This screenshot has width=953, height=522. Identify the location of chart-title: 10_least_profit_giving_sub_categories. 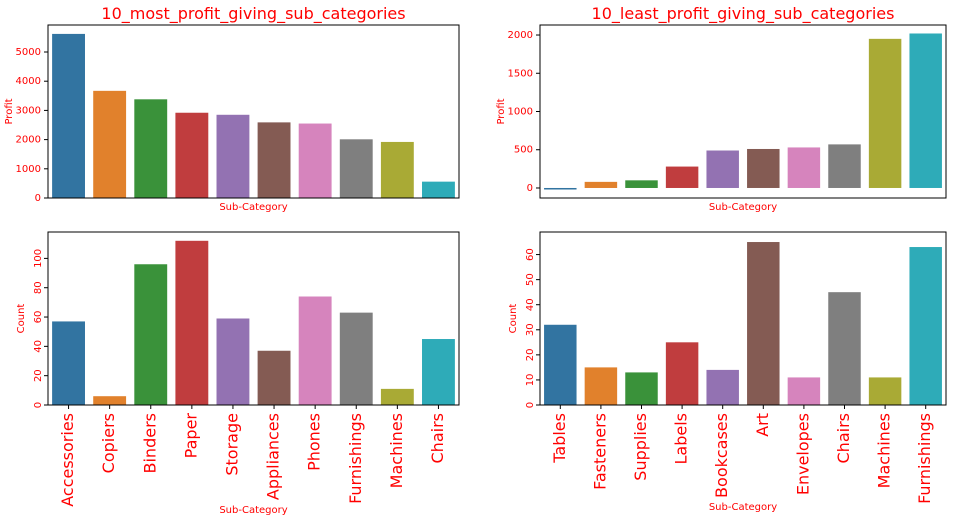
(743, 14).